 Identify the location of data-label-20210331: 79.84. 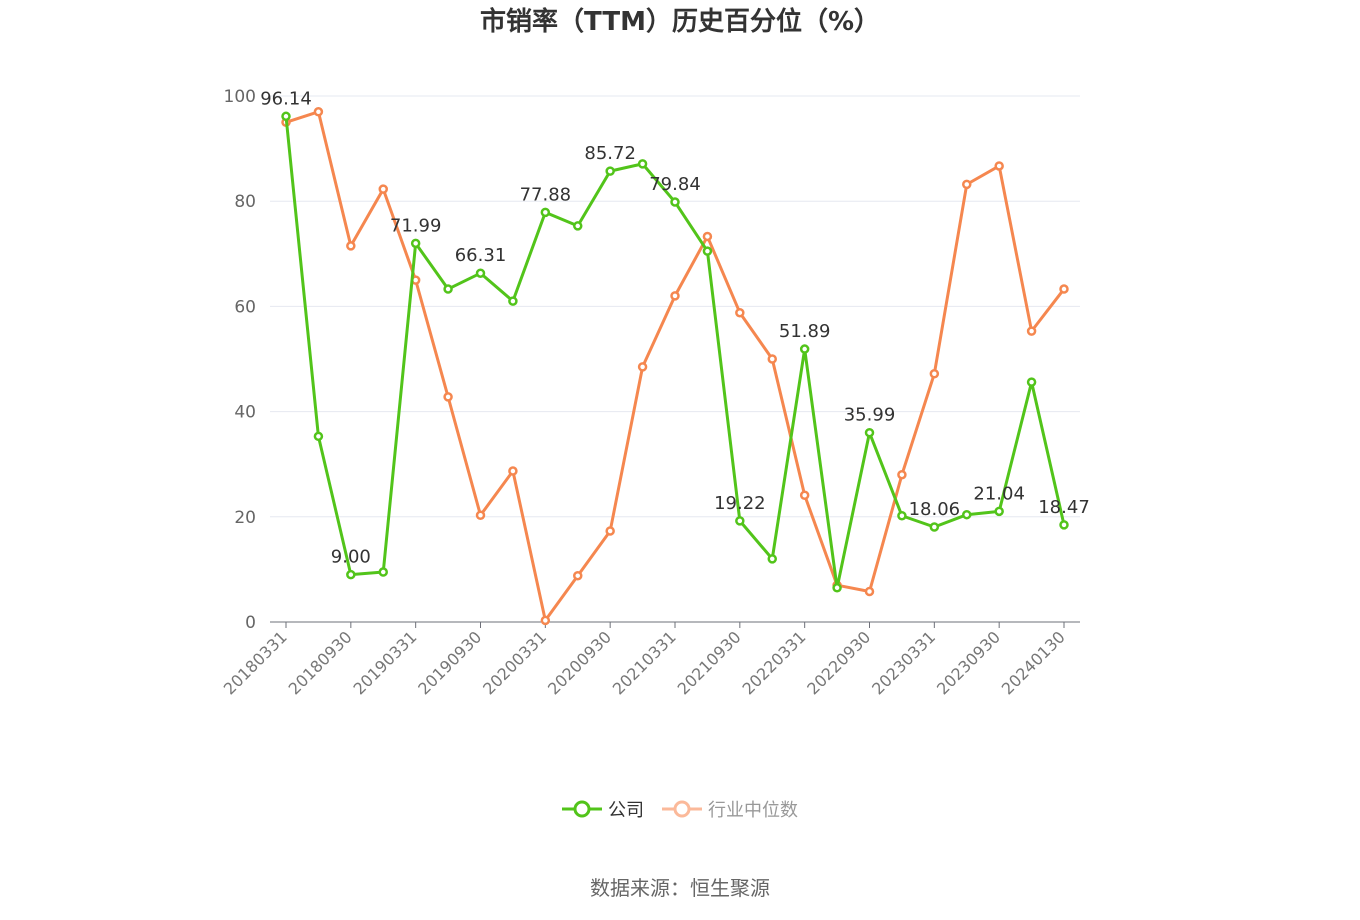
(675, 184).